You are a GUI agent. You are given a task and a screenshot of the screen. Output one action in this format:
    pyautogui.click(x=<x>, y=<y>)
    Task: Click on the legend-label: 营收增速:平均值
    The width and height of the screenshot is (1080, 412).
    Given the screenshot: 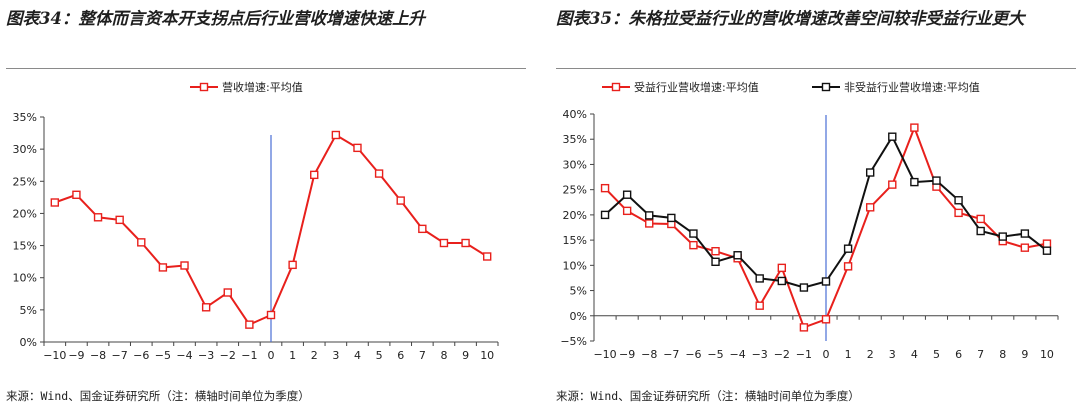 What is the action you would take?
    pyautogui.click(x=262, y=87)
    